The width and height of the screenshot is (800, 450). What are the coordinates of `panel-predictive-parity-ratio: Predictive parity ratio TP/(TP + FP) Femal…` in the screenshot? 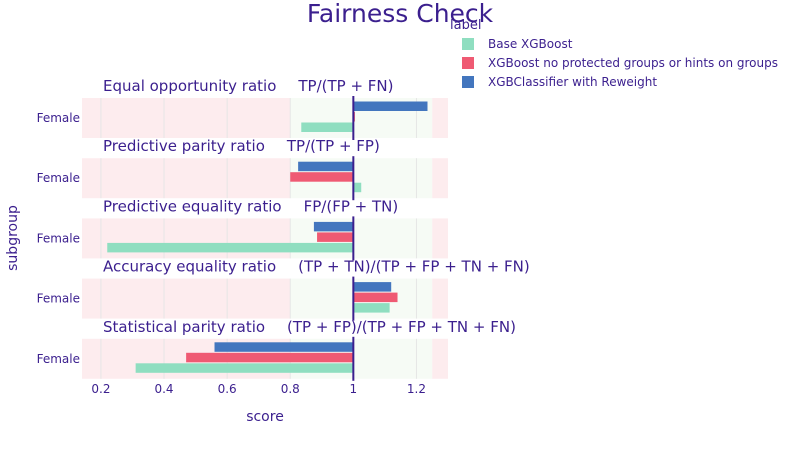 It's located at (242, 169).